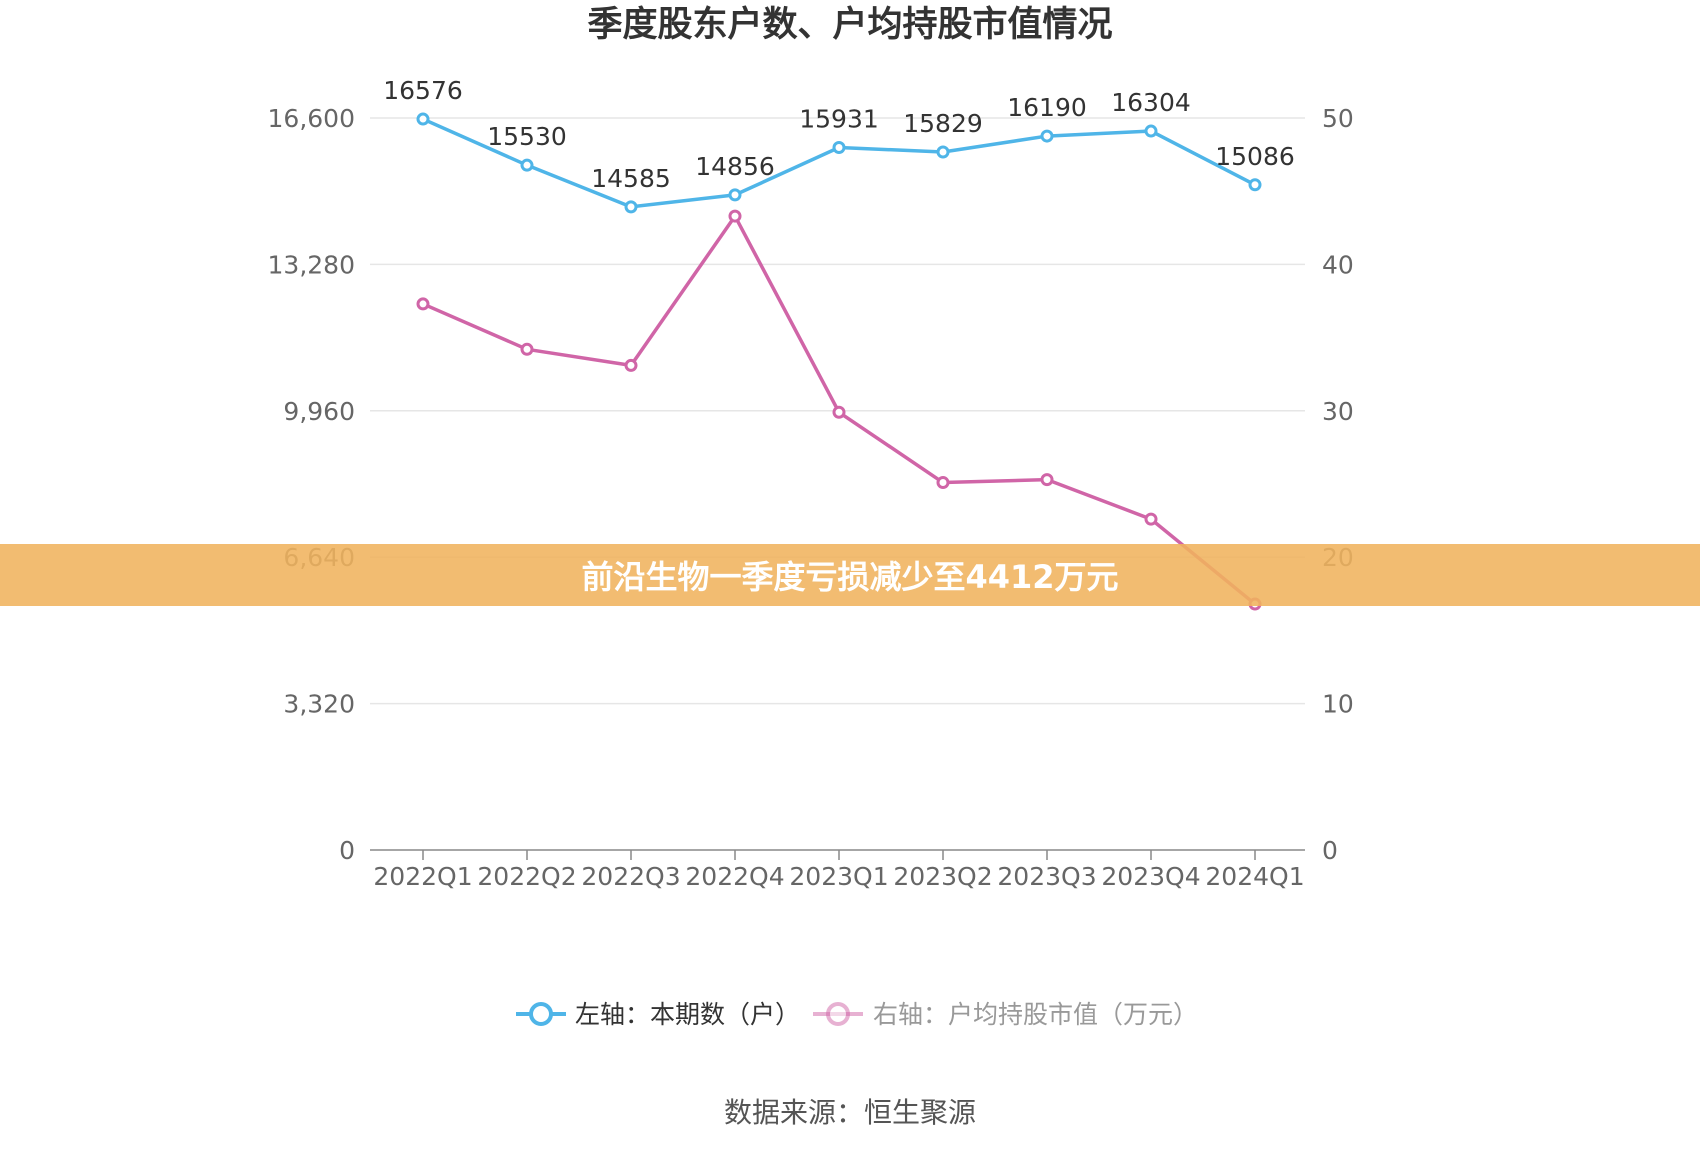 The height and width of the screenshot is (1150, 1700). Describe the element at coordinates (1338, 704) in the screenshot. I see `right-tick-label: 10` at that location.